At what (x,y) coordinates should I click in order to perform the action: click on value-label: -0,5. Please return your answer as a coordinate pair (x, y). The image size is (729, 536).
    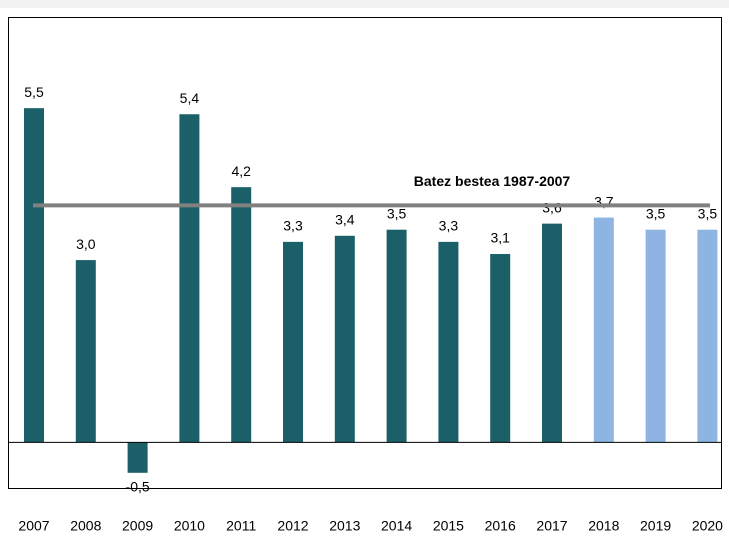
    Looking at the image, I should click on (138, 487).